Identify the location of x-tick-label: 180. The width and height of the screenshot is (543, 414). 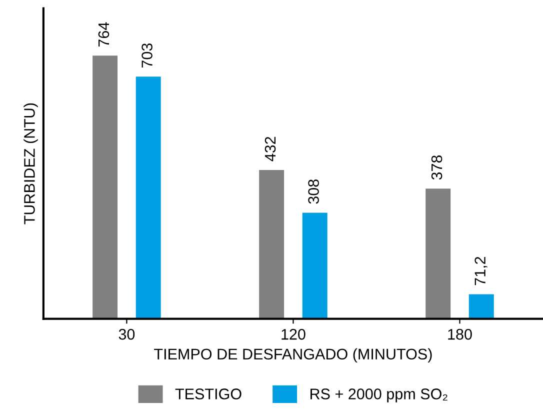
(460, 334).